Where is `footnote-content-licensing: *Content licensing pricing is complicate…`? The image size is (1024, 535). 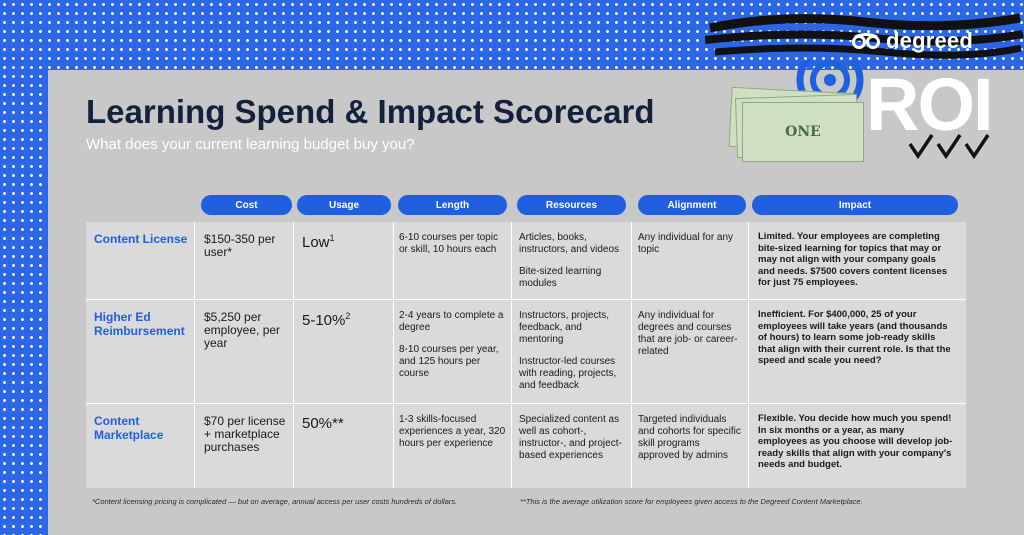 footnote-content-licensing: *Content licensing pricing is complicate… is located at coordinates (275, 501).